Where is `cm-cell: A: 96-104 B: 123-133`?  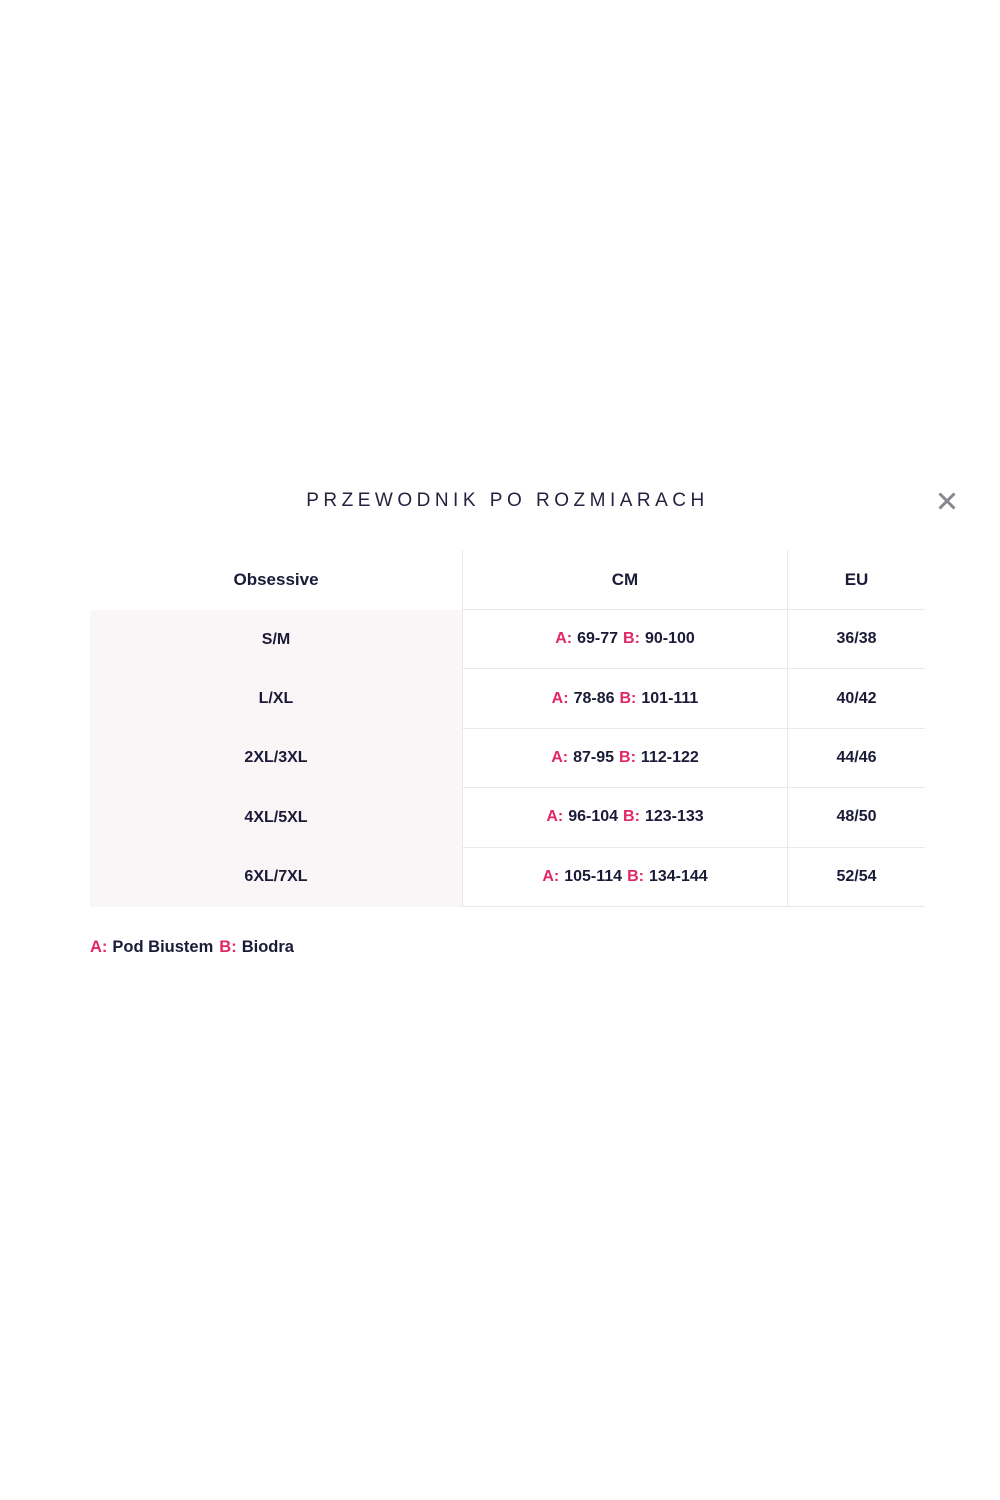
cm-cell: A: 96-104 B: 123-133 is located at coordinates (625, 818).